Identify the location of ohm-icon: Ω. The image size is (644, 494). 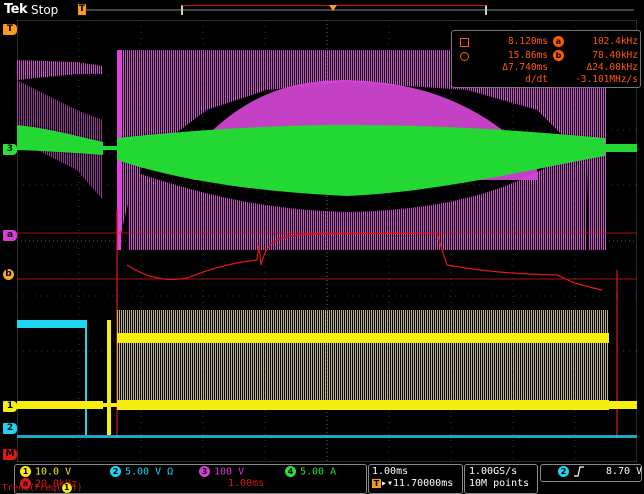
(170, 472).